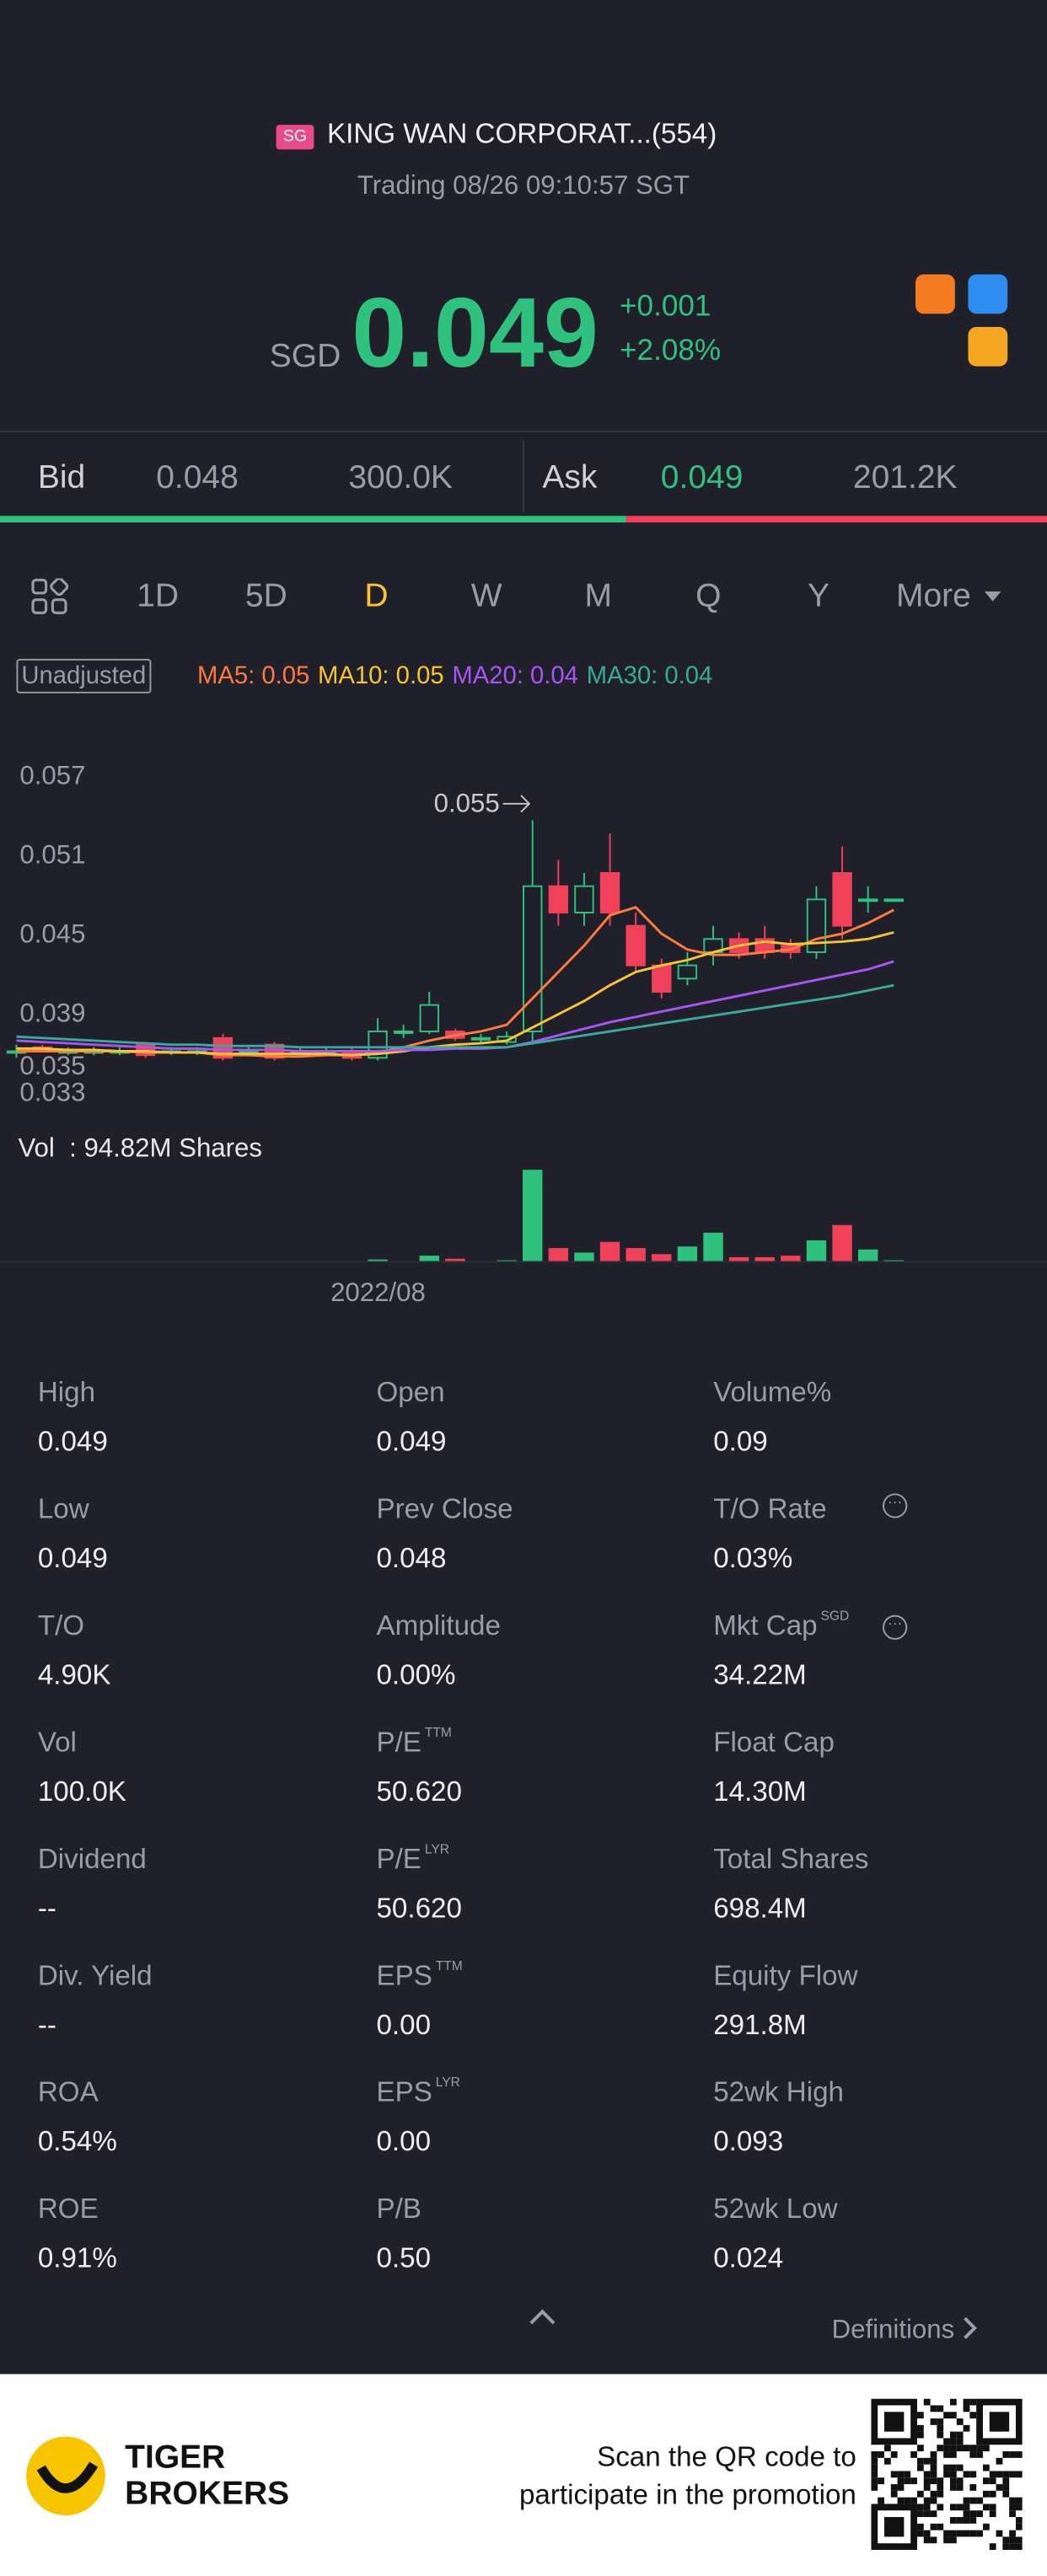 This screenshot has width=1047, height=2576. What do you see at coordinates (708, 596) in the screenshot?
I see `period-tab: Q` at bounding box center [708, 596].